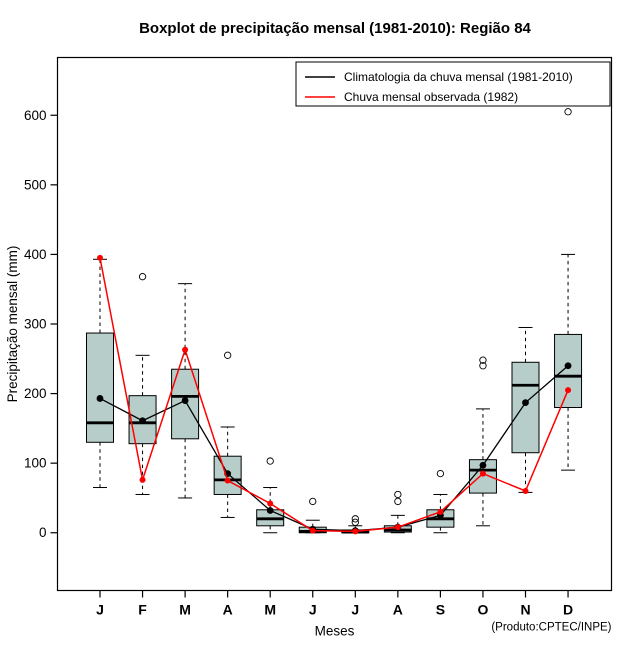  Describe the element at coordinates (431, 97) in the screenshot. I see `legend-label: Chuva mensal observada (1982)` at that location.